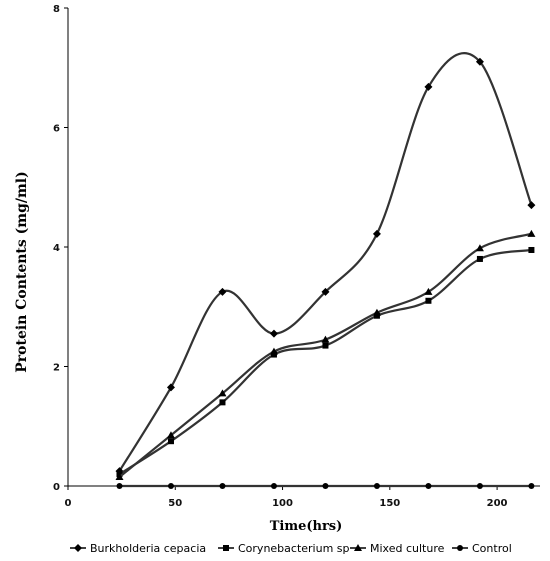 The width and height of the screenshot is (550, 561). Describe the element at coordinates (175, 503) in the screenshot. I see `x-tick-label: 50` at that location.